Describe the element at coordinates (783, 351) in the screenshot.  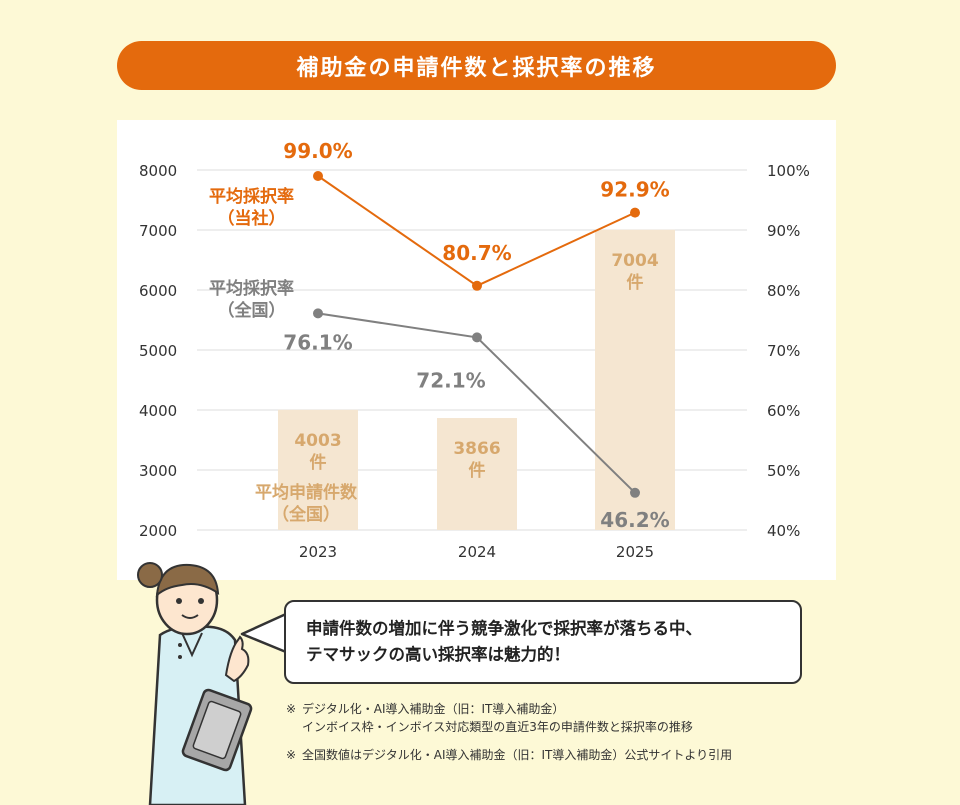
I see `y-right-tick-label: 70%` at that location.